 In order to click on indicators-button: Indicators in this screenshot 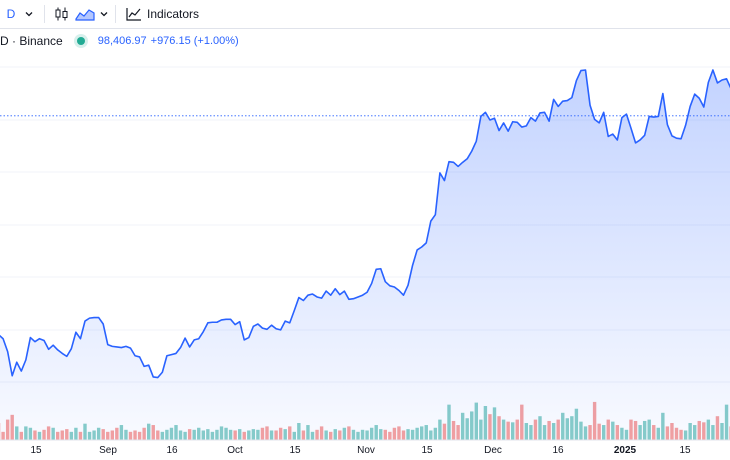, I will do `click(162, 14)`.